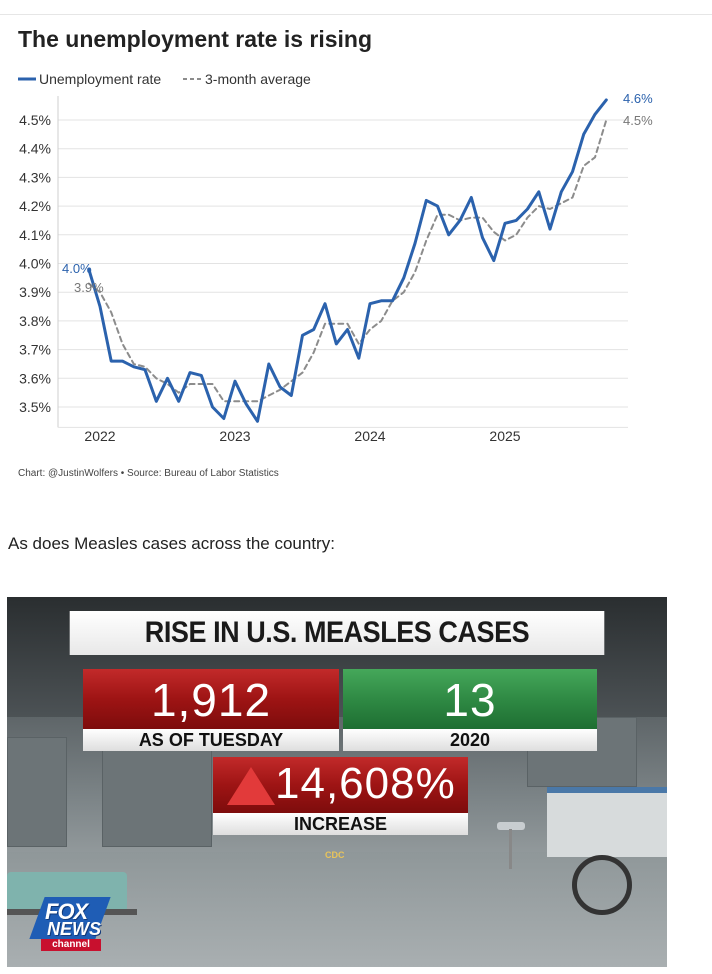  I want to click on increase-label: INCREASE, so click(340, 824).